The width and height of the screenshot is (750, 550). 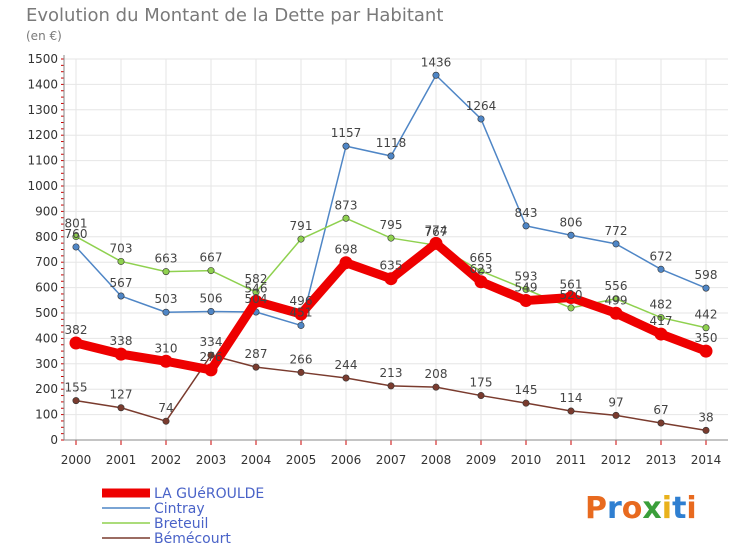 What do you see at coordinates (46, 313) in the screenshot?
I see `y-tick-label: 500` at bounding box center [46, 313].